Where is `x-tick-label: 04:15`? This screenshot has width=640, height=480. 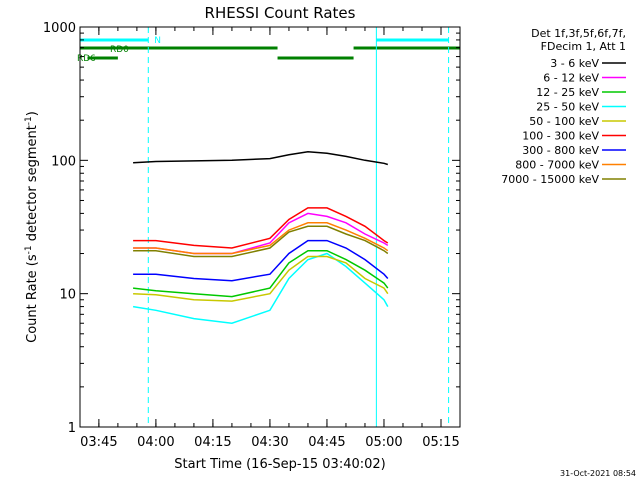 x-tick-label: 04:15 is located at coordinates (212, 442).